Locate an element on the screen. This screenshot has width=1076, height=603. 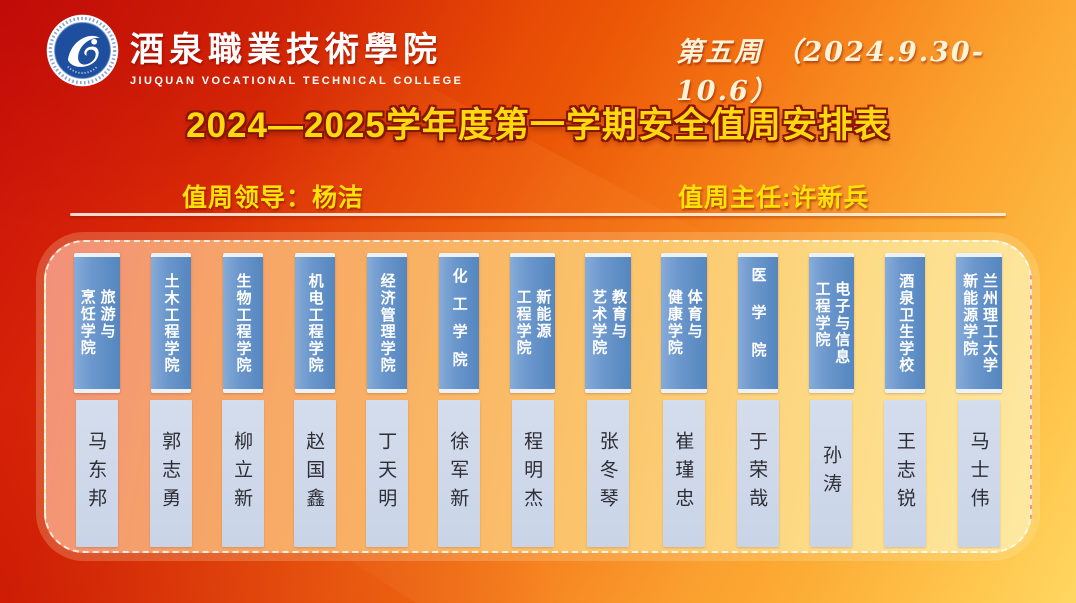
person-name: 孙涛 is located at coordinates (830, 473).